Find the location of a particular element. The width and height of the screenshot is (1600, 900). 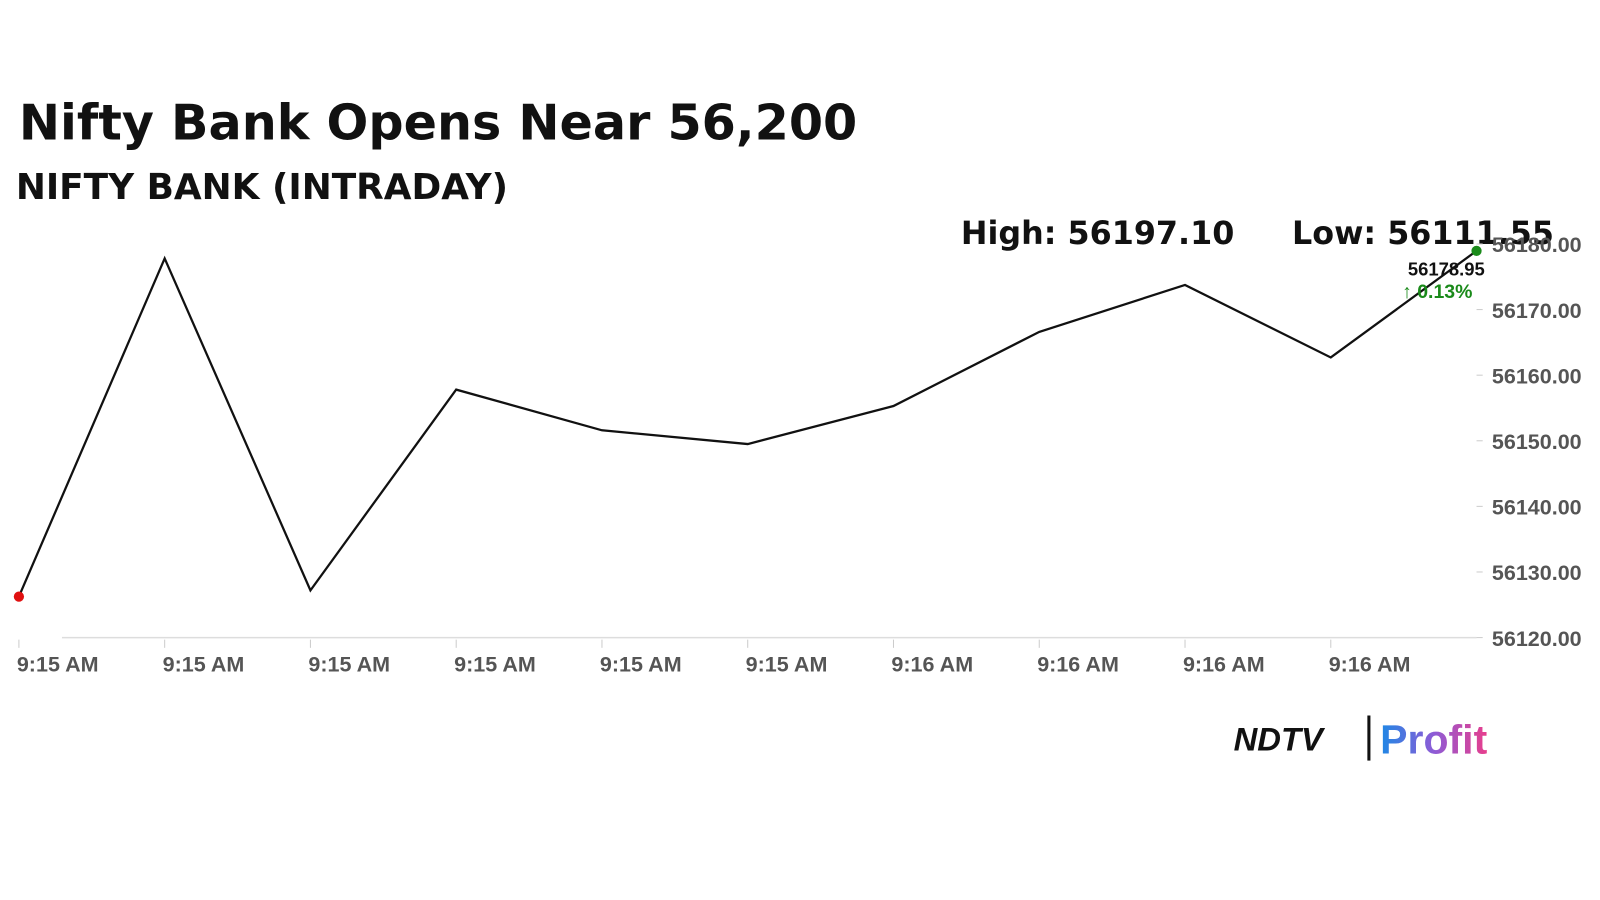

chart-title: Nifty Bank Opens Near 56,200 is located at coordinates (438, 122).